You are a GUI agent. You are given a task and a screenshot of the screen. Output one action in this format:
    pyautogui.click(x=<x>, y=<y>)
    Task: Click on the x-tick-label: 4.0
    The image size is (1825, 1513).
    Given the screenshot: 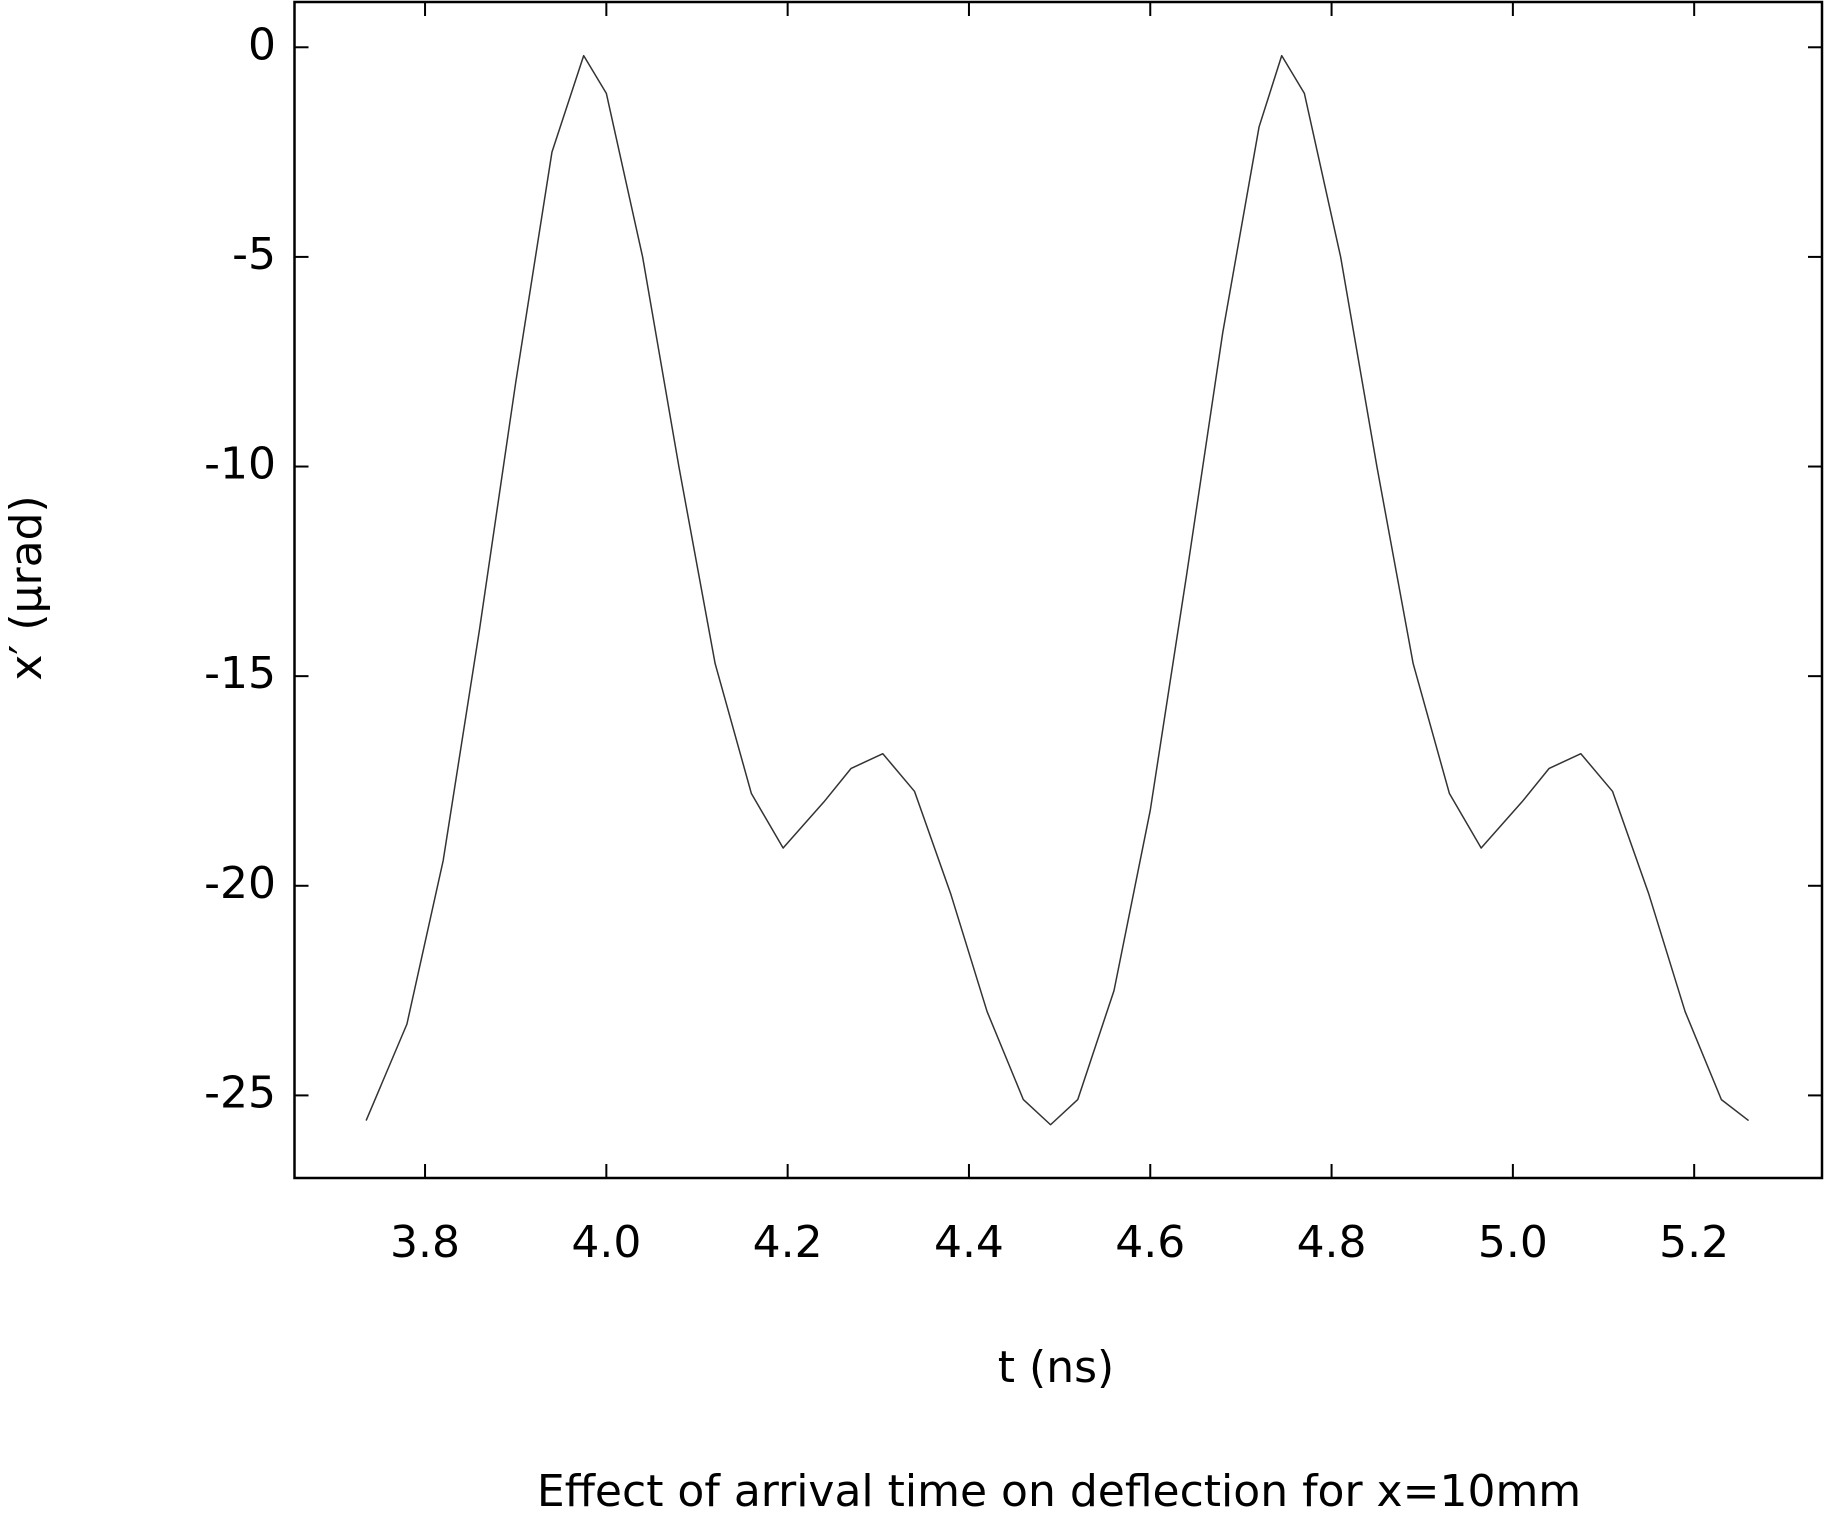 What is the action you would take?
    pyautogui.click(x=606, y=1242)
    